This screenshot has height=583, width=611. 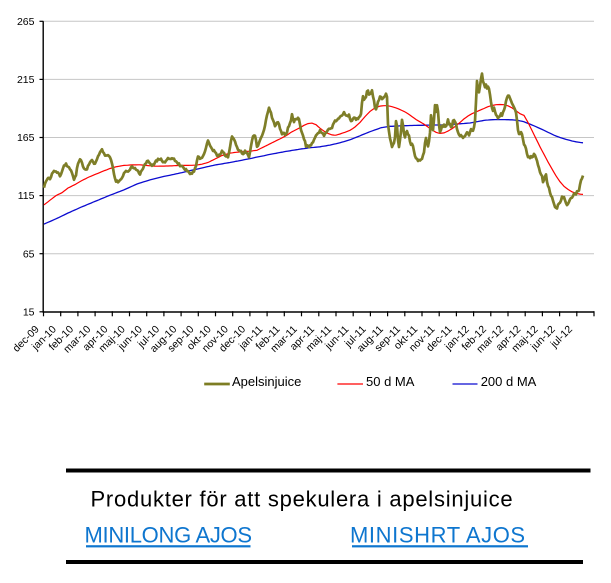 What do you see at coordinates (29, 312) in the screenshot?
I see `svg-text: 15` at bounding box center [29, 312].